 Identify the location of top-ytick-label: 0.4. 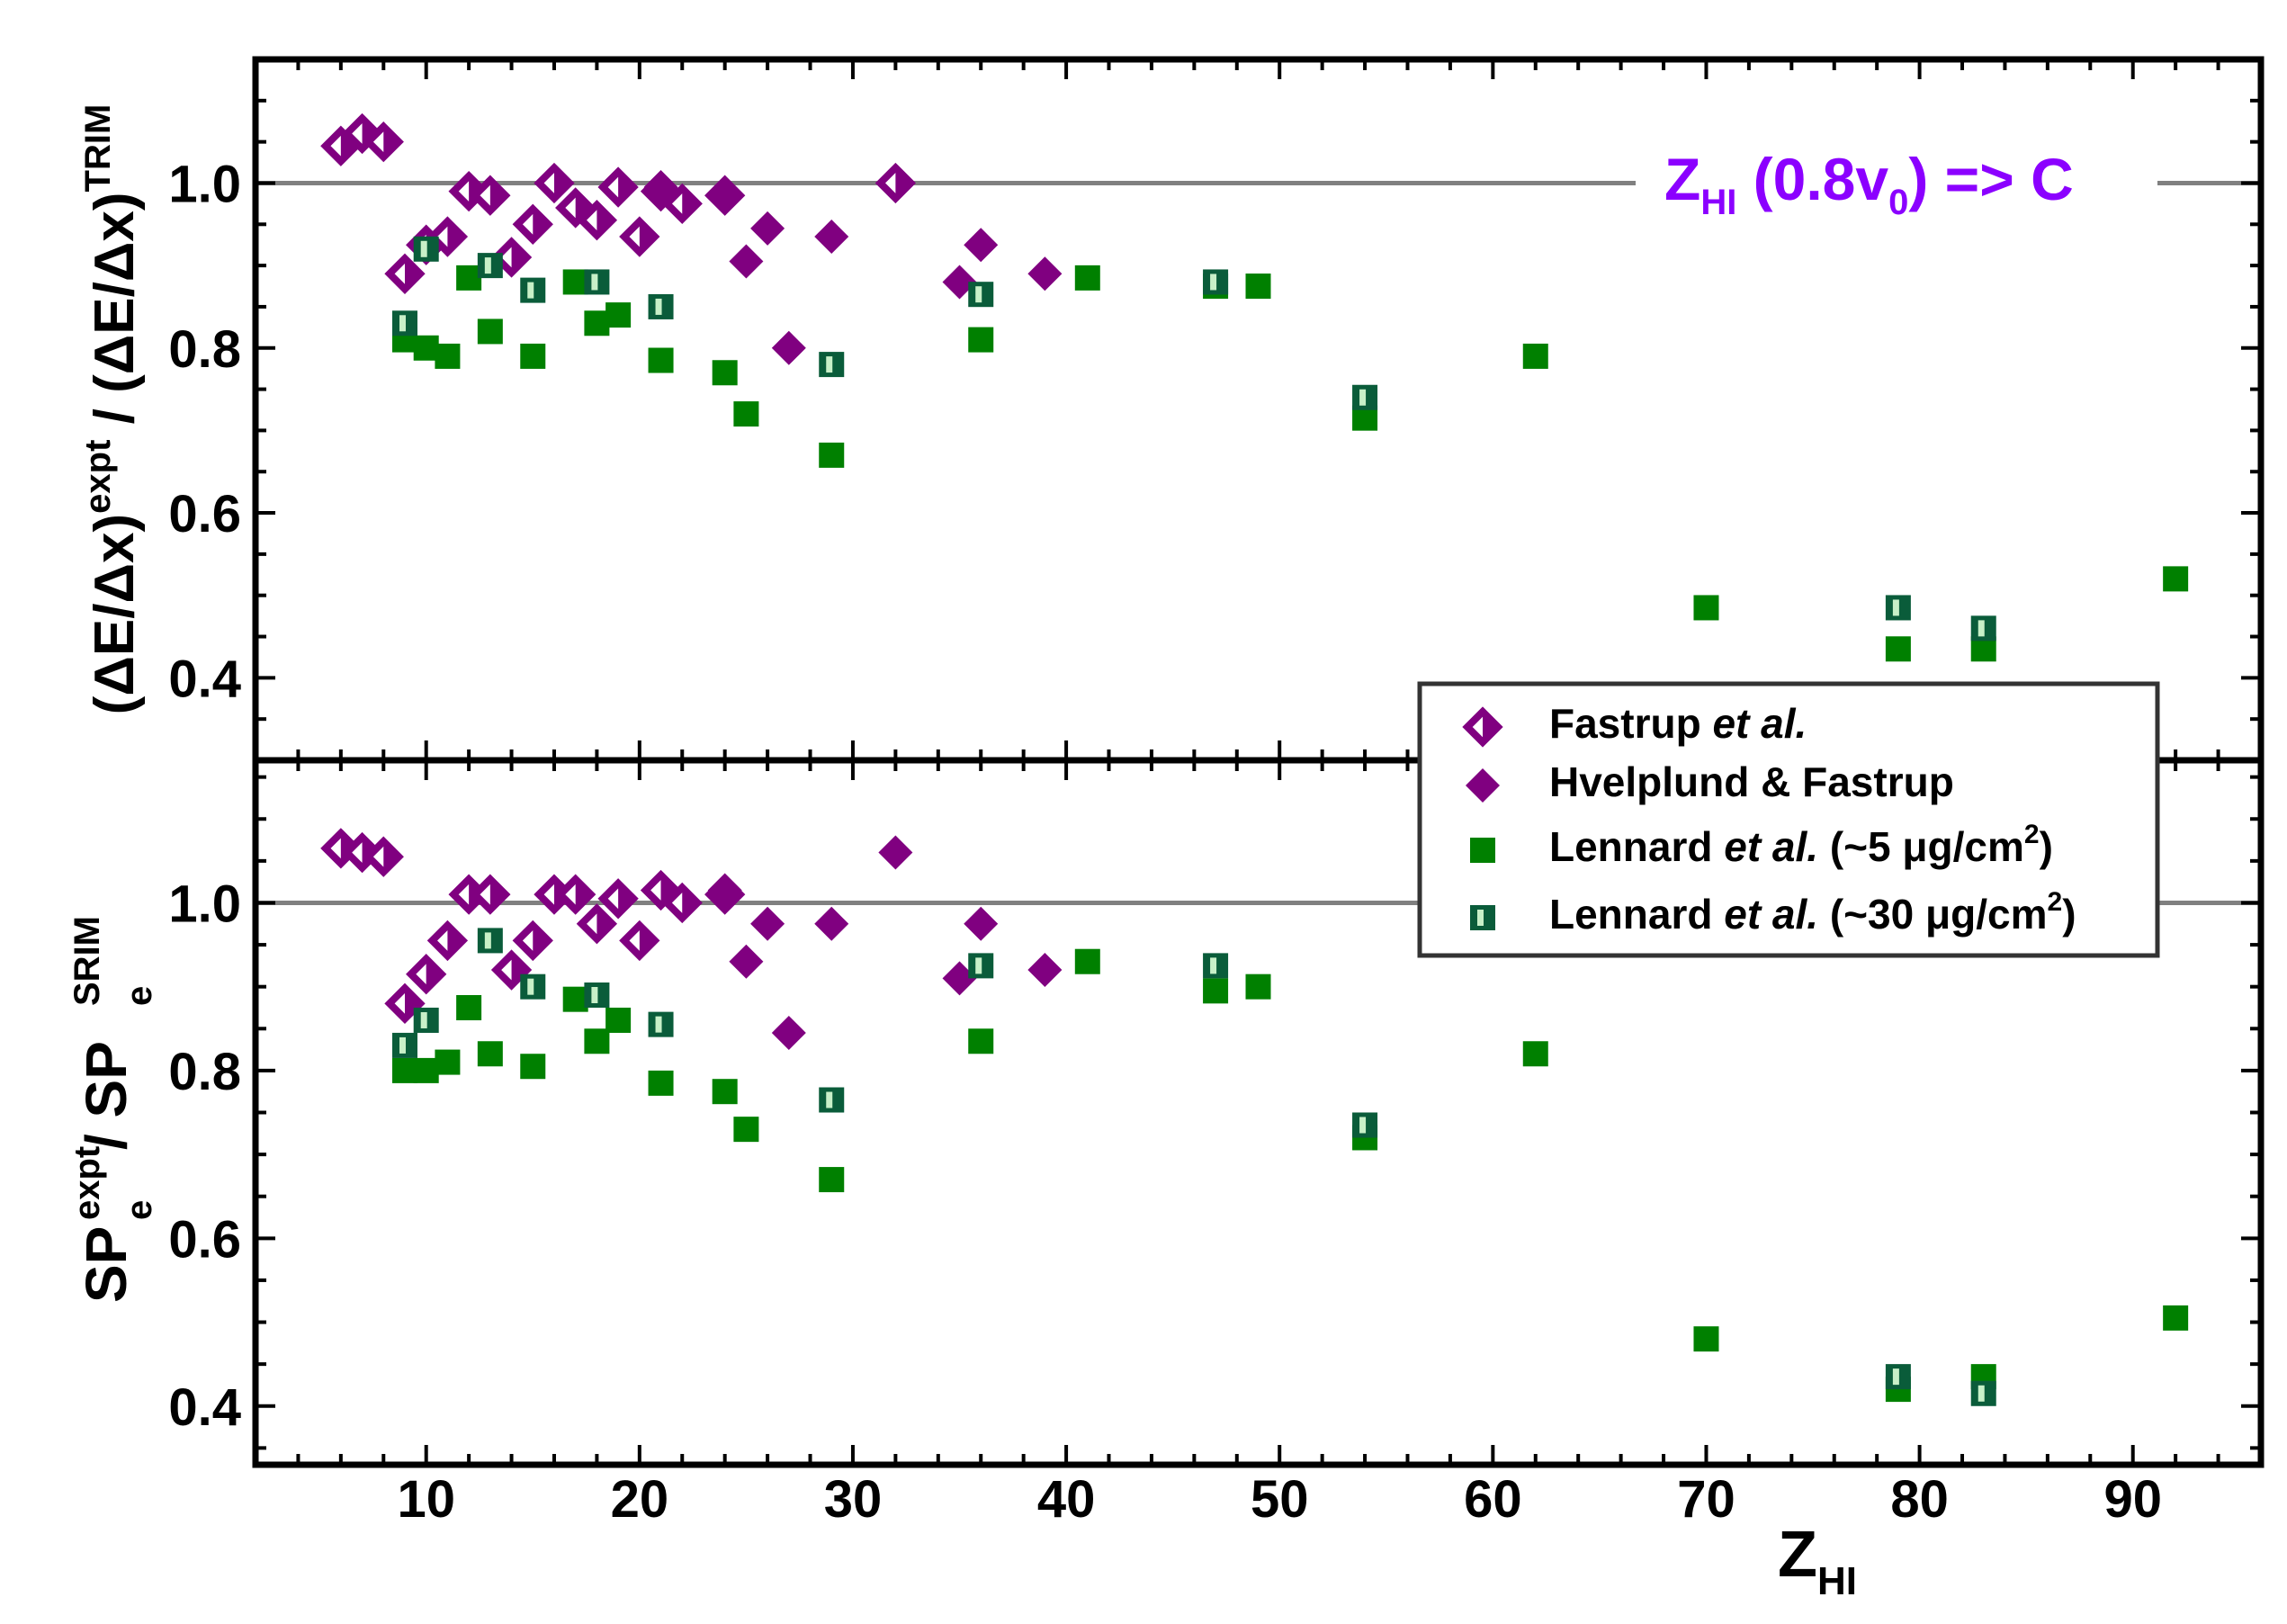
(204, 679).